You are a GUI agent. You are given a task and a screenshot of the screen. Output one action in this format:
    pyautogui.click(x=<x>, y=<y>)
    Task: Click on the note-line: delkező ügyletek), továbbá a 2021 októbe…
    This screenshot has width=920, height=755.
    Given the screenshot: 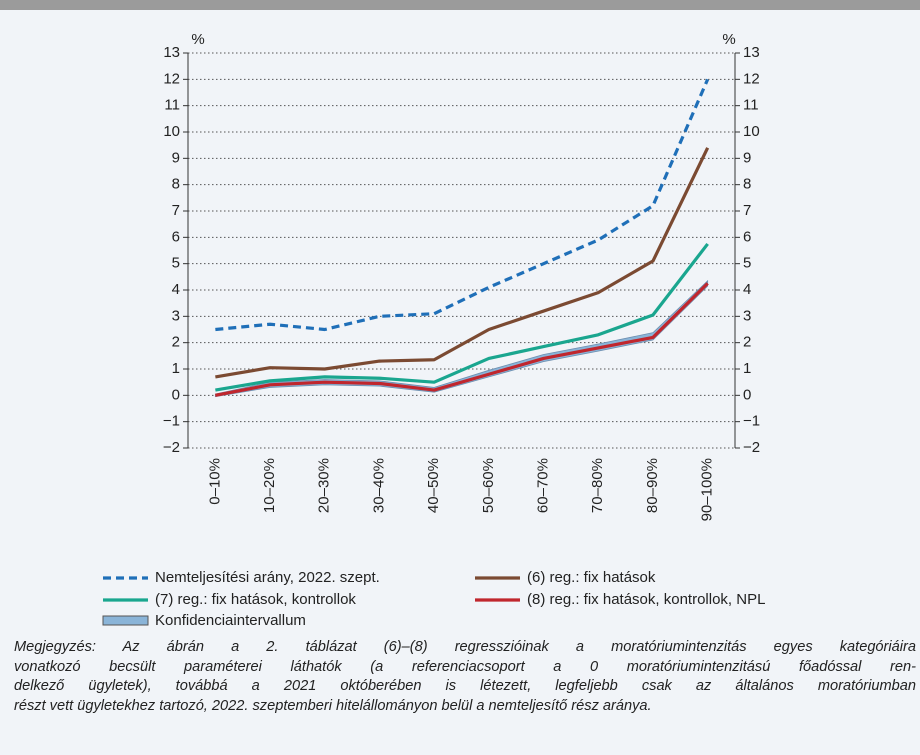 What is the action you would take?
    pyautogui.click(x=465, y=686)
    